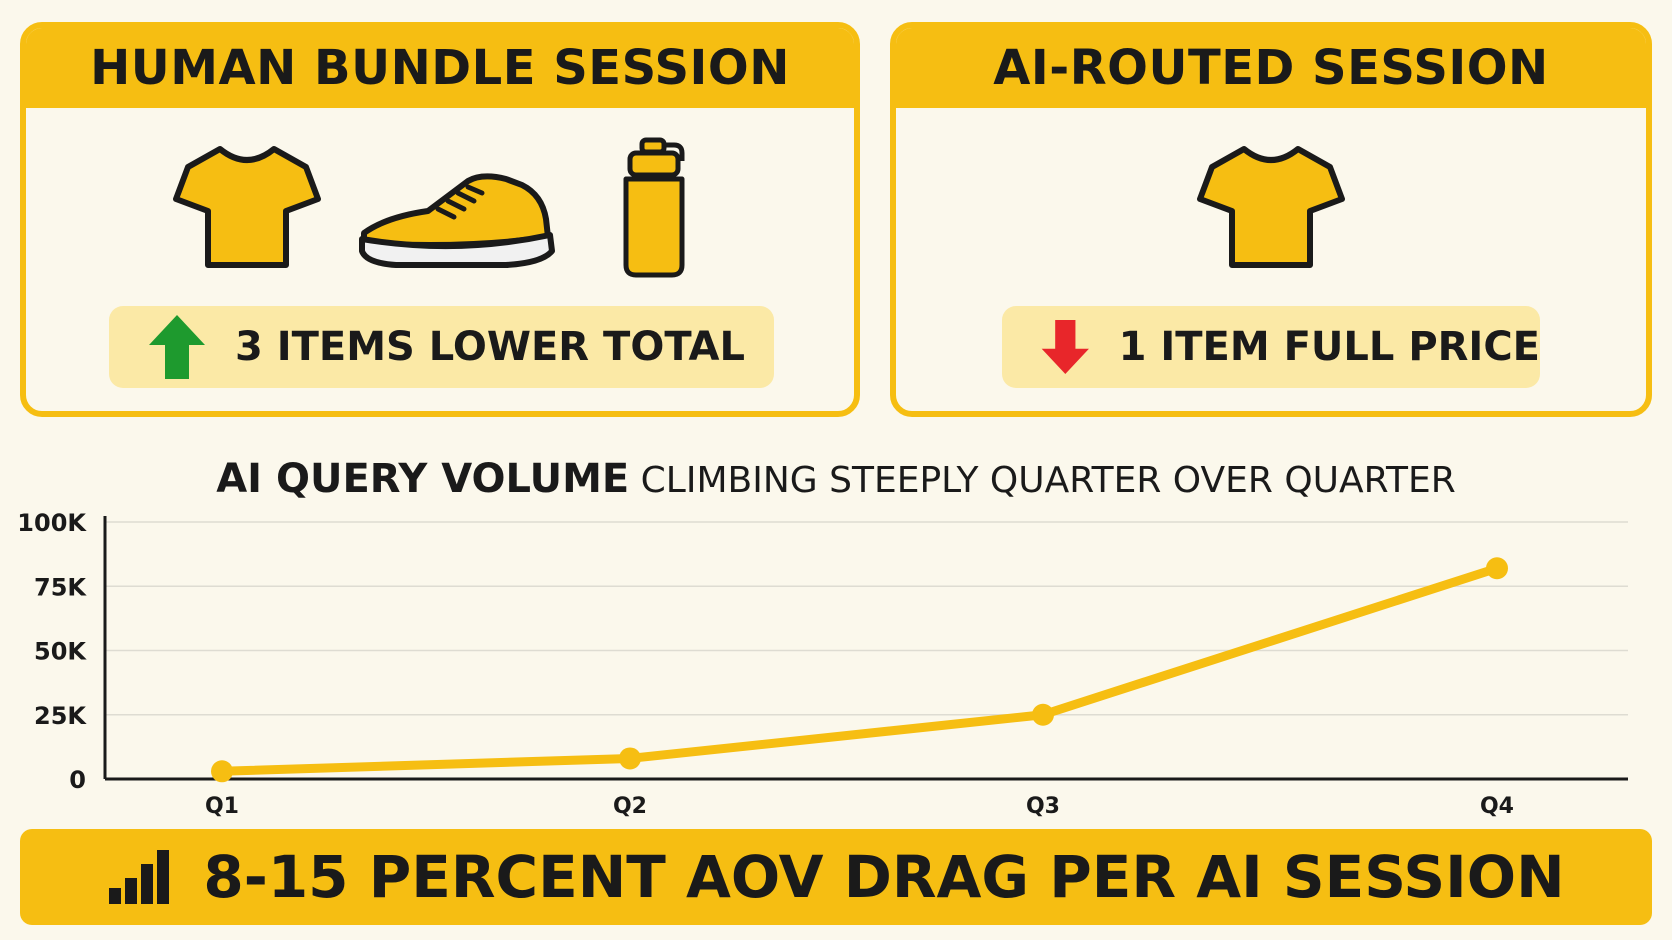 This screenshot has width=1672, height=940. Describe the element at coordinates (1065, 347) in the screenshot. I see `down-arrow-icon` at that location.